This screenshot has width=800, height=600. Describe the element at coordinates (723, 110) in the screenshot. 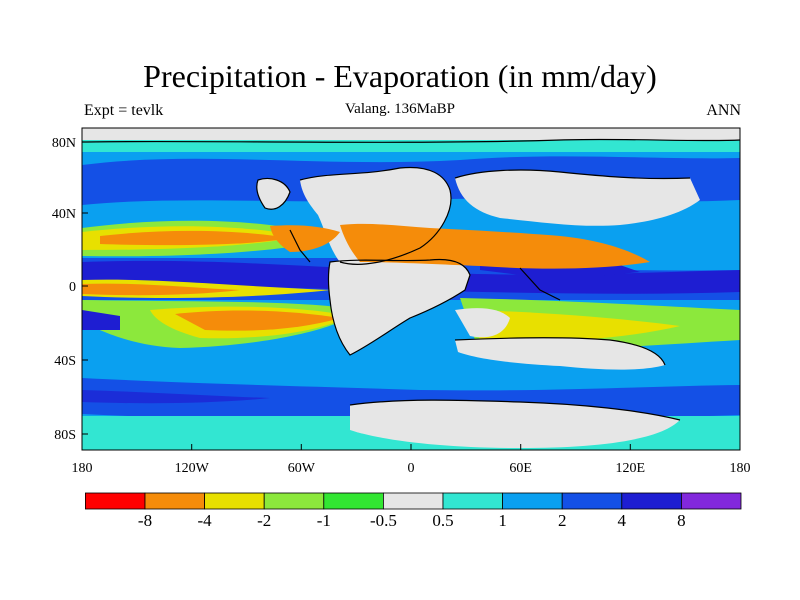

I see `period-label: ANN` at that location.